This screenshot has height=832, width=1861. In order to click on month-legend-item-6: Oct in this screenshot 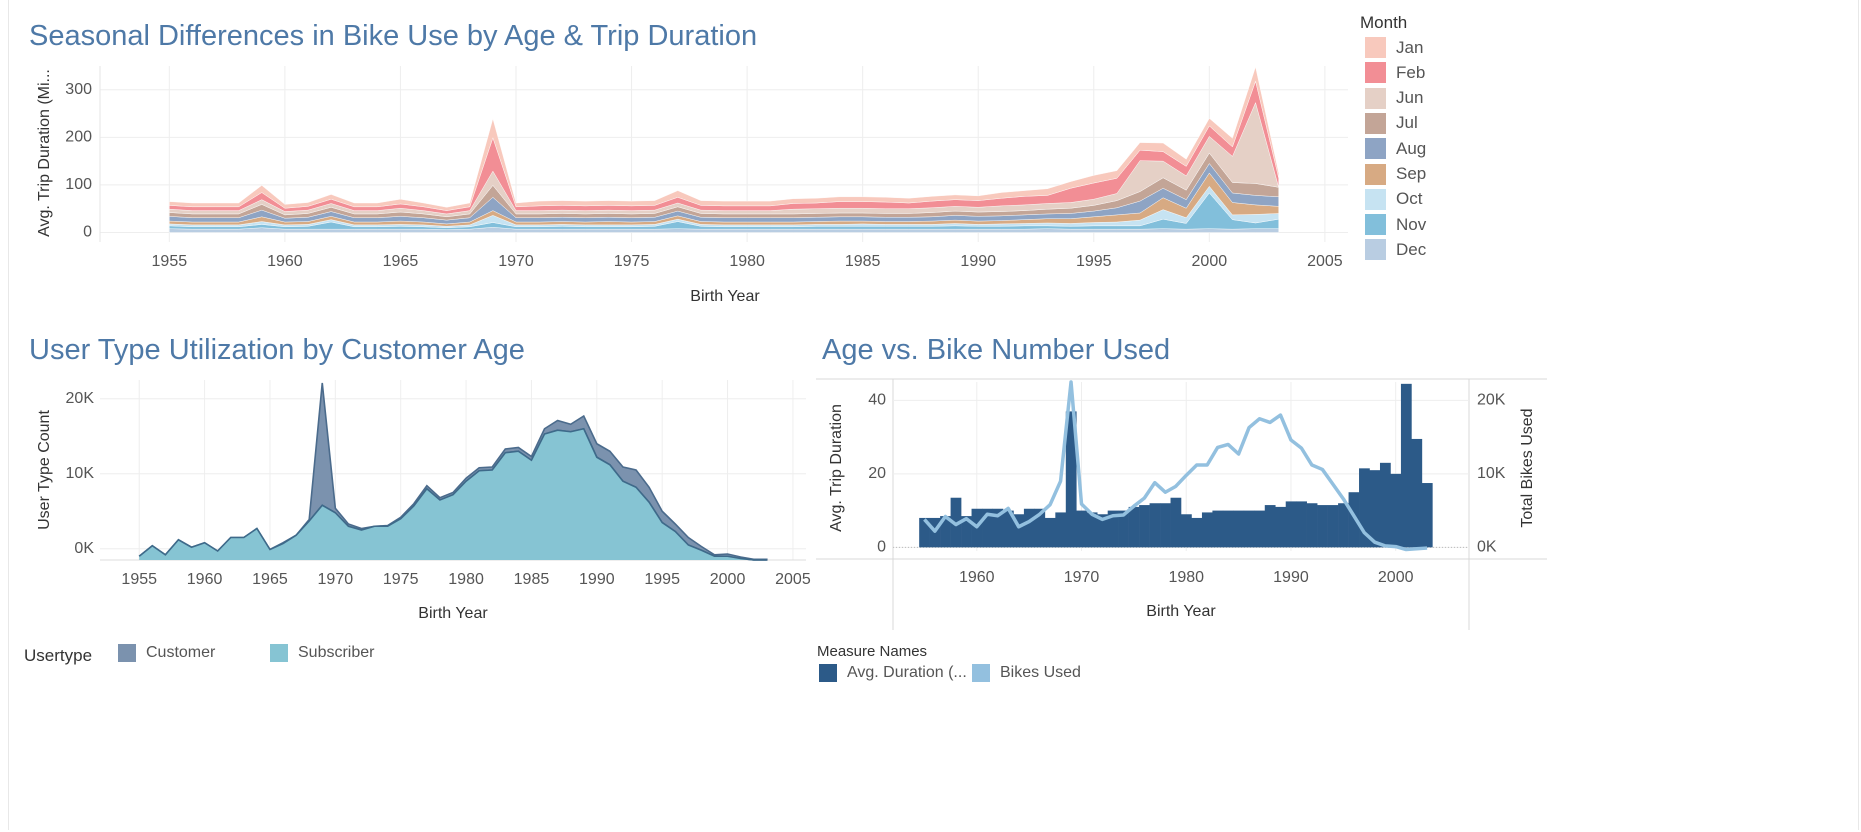, I will do `click(1394, 199)`.